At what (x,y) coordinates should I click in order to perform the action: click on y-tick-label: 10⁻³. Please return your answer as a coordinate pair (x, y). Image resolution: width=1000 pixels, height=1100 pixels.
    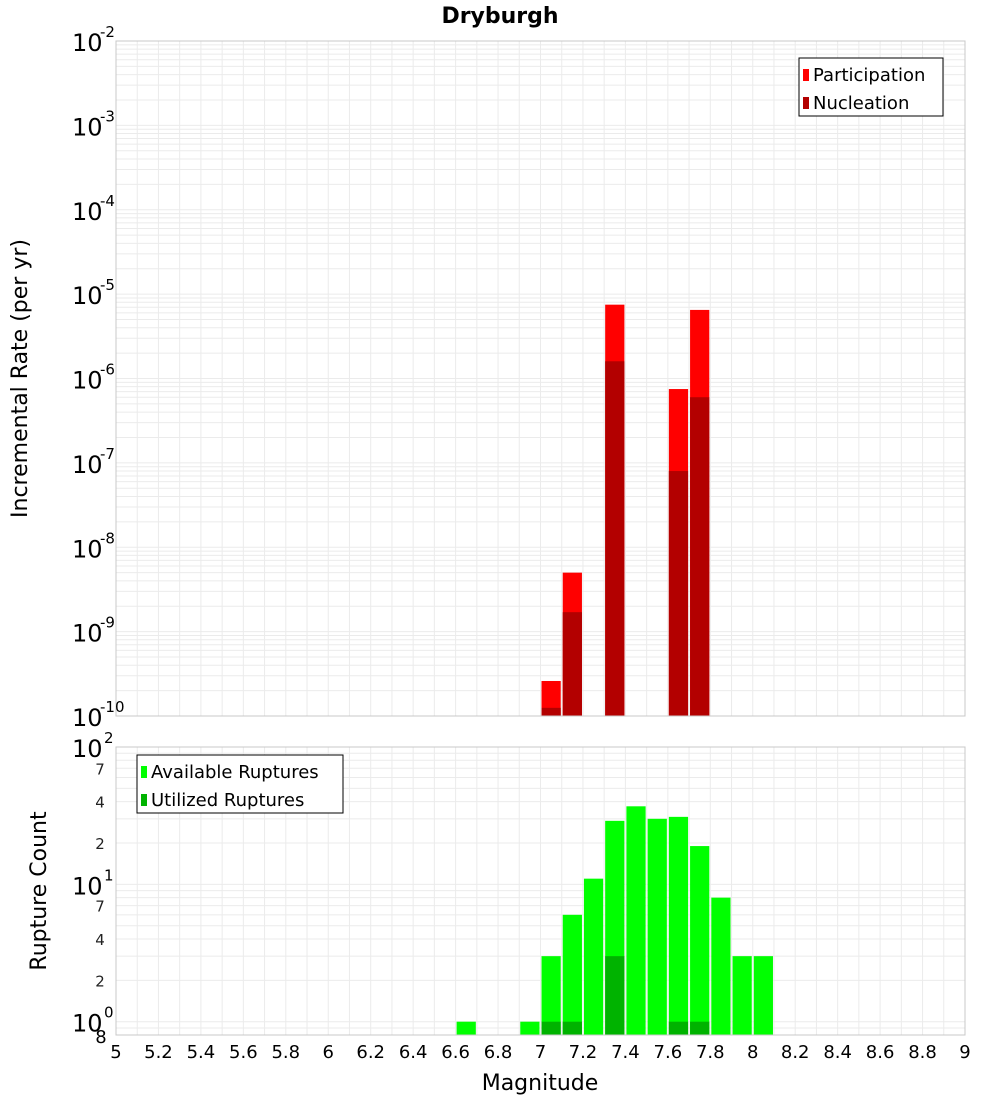
    Looking at the image, I should click on (93, 124).